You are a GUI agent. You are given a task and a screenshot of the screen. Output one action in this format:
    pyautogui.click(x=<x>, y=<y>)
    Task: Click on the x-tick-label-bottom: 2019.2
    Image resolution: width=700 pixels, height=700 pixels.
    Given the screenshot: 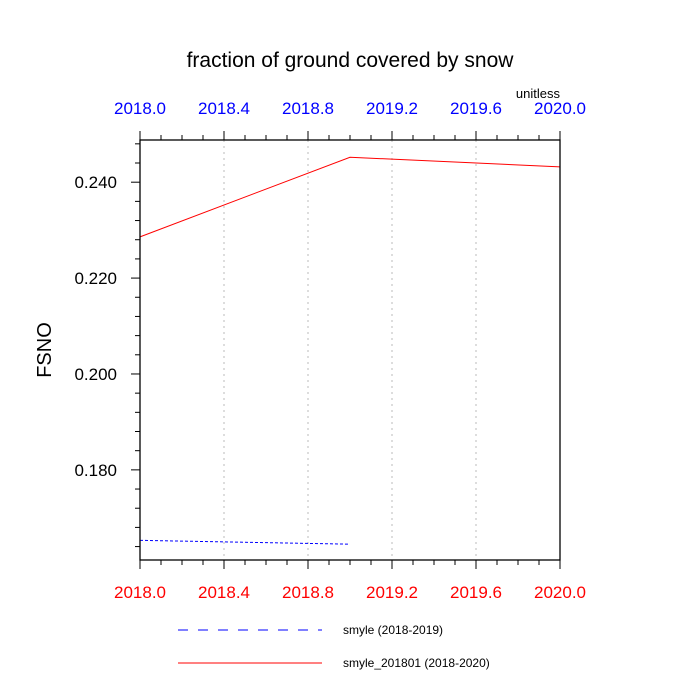 What is the action you would take?
    pyautogui.click(x=392, y=592)
    